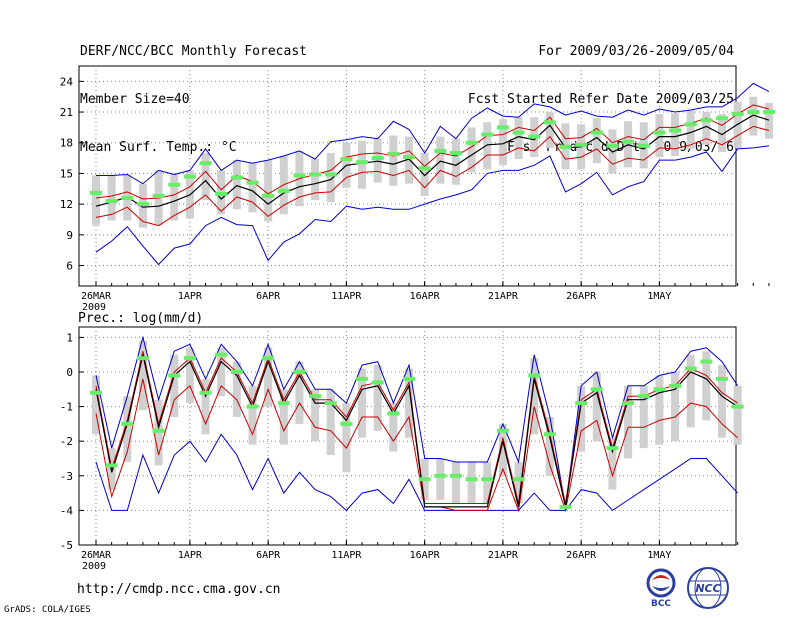 The width and height of the screenshot is (800, 618). I want to click on prec-xtick-label-5: 21APR, so click(503, 555).